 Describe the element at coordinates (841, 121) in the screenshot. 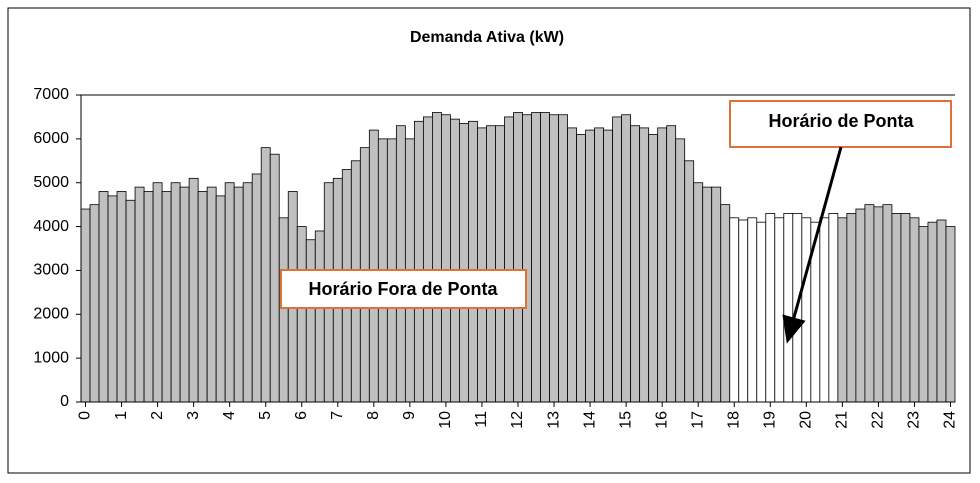

I see `annotation: Horário de Ponta` at that location.